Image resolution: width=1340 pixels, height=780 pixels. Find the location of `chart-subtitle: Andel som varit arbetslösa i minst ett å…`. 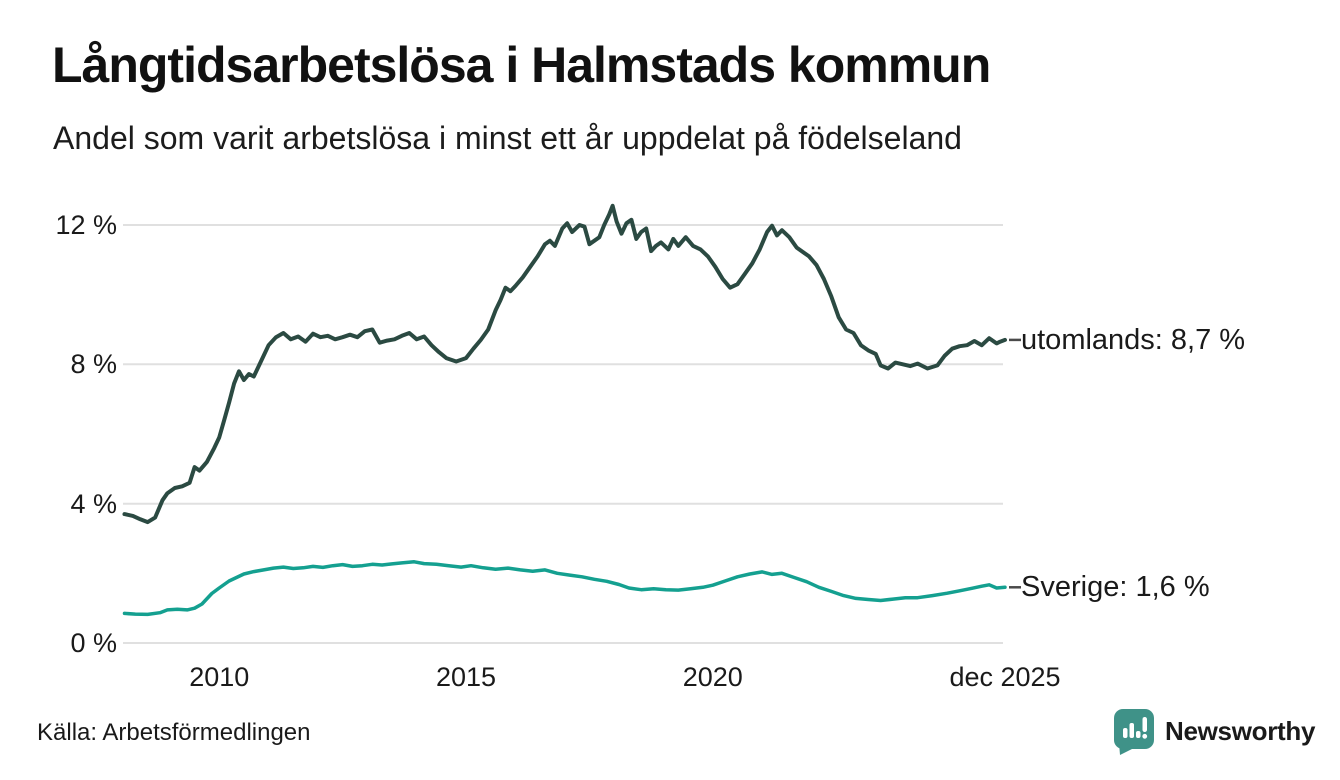

chart-subtitle: Andel som varit arbetslösa i minst ett å… is located at coordinates (507, 138).